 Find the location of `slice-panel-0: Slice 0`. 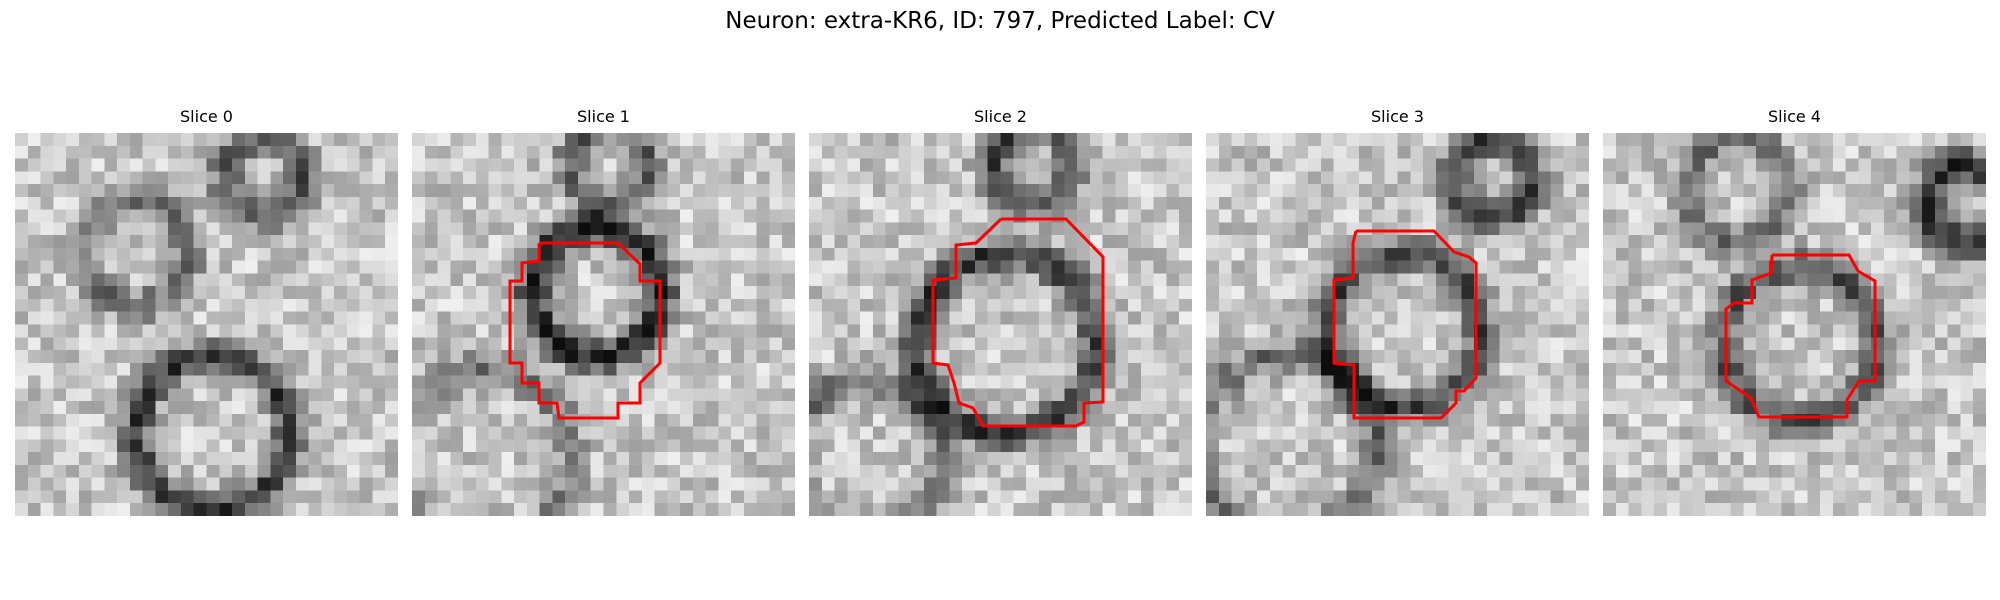

slice-panel-0: Slice 0 is located at coordinates (206, 311).